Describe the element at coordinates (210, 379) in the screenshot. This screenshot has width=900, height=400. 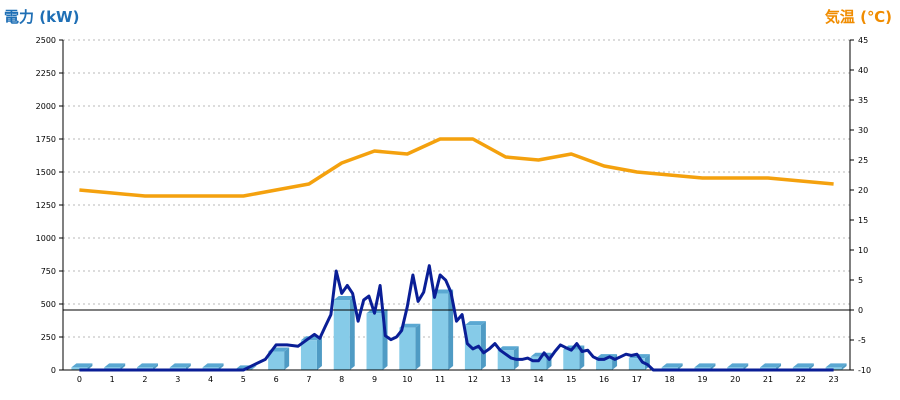
I see `x-tick-label: 4` at that location.